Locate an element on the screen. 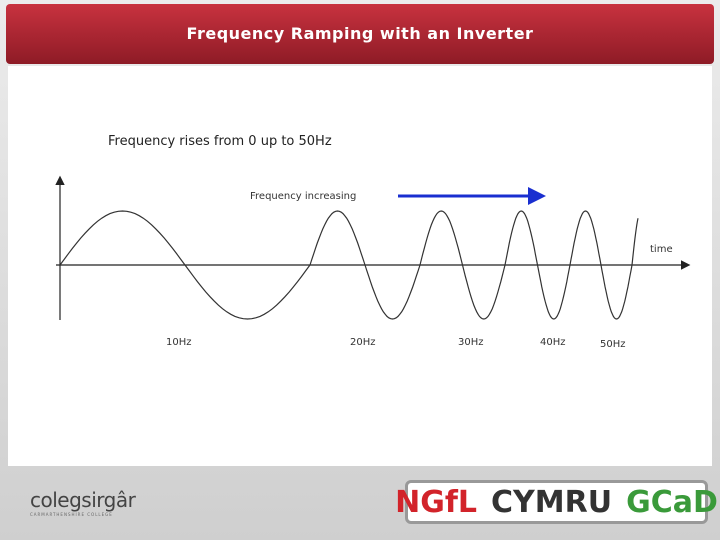  logo-part: CYMRU is located at coordinates (552, 502).